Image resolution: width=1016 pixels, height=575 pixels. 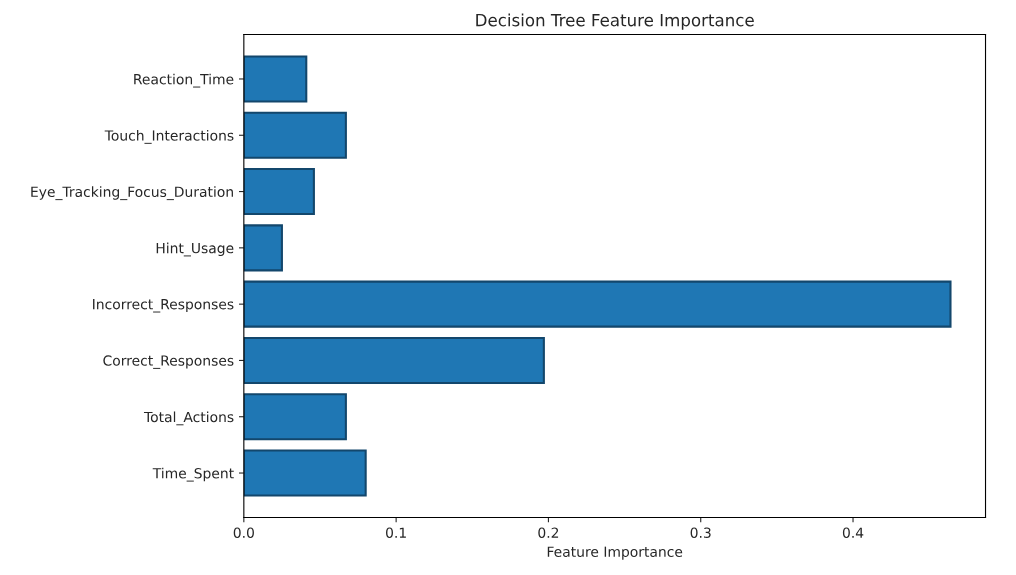 What do you see at coordinates (132, 193) in the screenshot?
I see `y-tick-label: Eye_Tracking_Focus_Duration` at bounding box center [132, 193].